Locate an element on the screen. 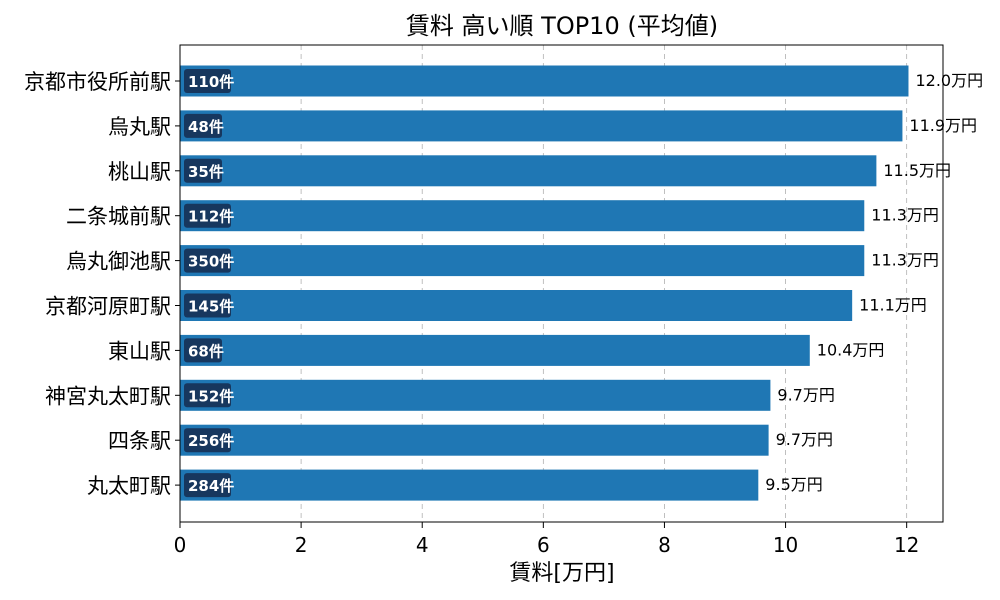 The image size is (1000, 600). value-label: 12.0万円 is located at coordinates (949, 80).